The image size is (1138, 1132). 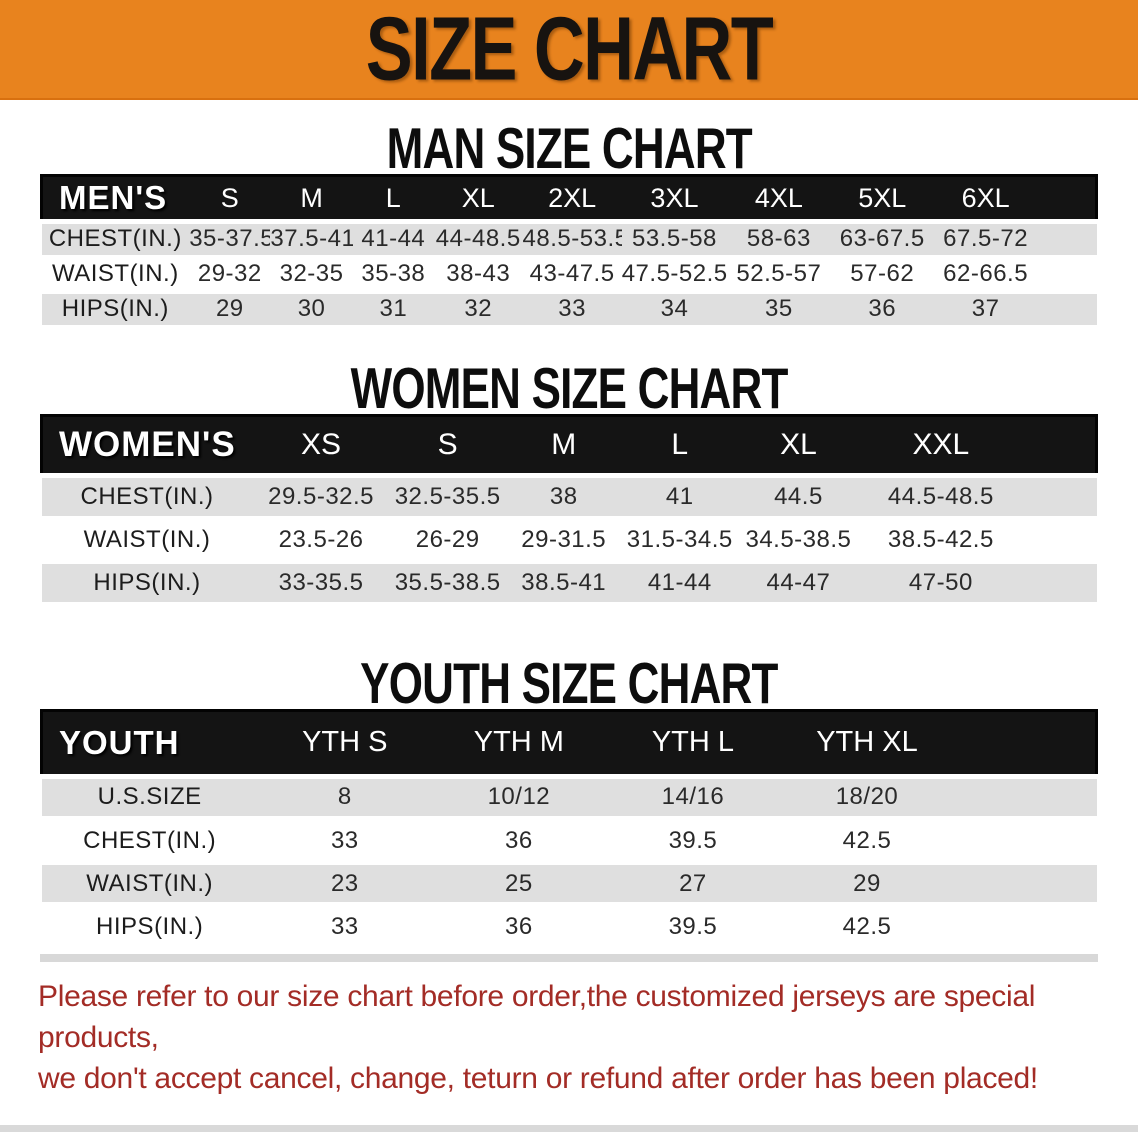 I want to click on table-cell: 29.5-32.5, so click(x=321, y=496).